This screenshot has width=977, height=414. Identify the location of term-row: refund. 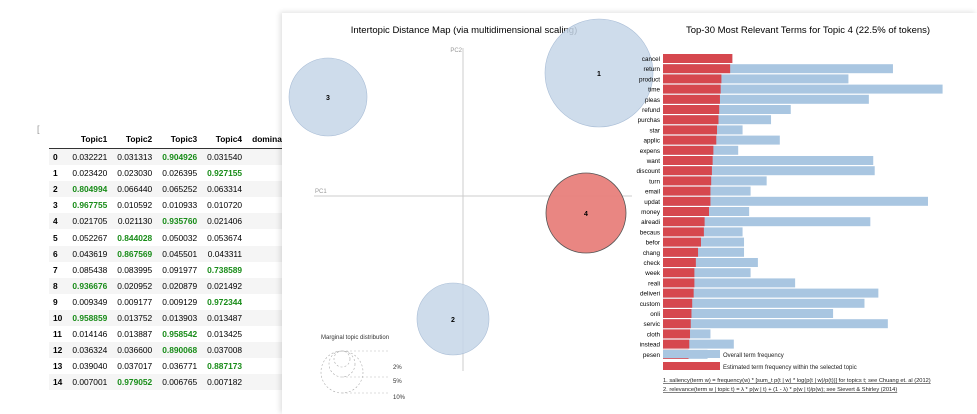
(716, 109).